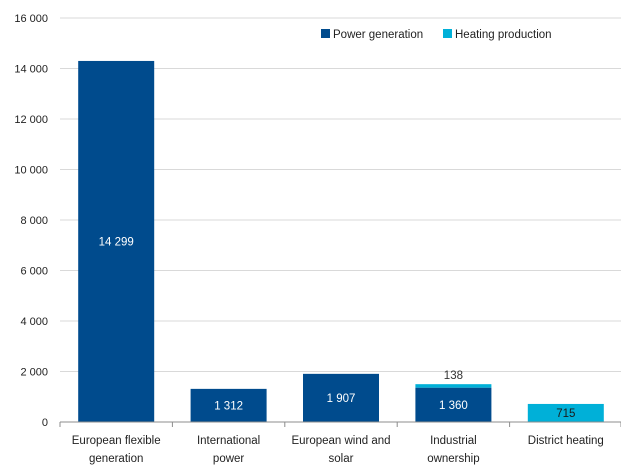  I want to click on data-label: 1 907, so click(341, 399).